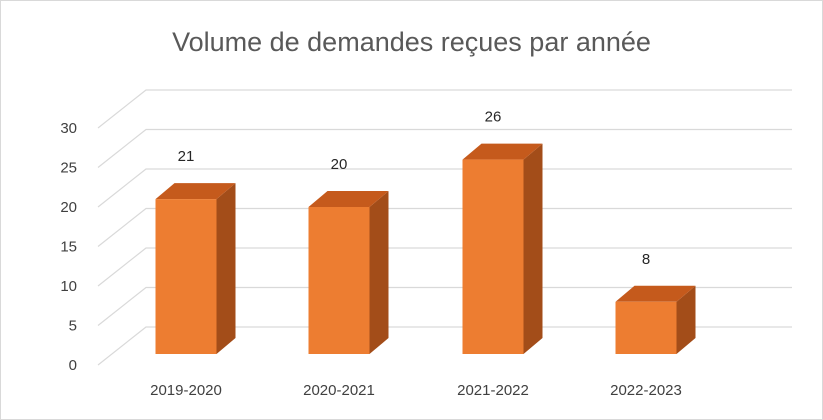  I want to click on y-tick-label: 5, so click(73, 326).